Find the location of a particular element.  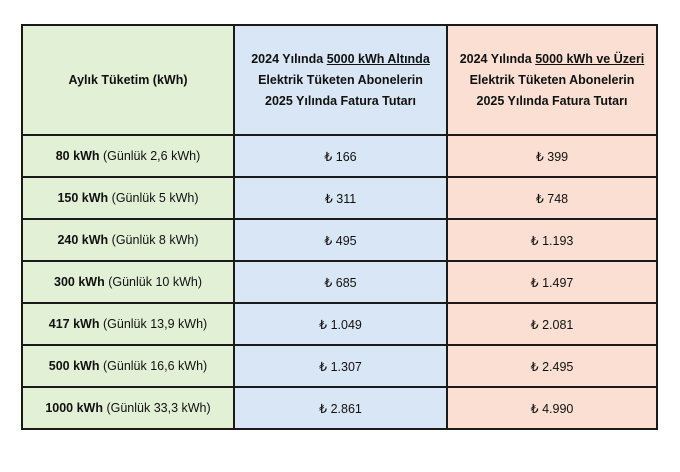

consumption-cell: 80 kWh (Günlük 2,6 kWh) is located at coordinates (128, 156).